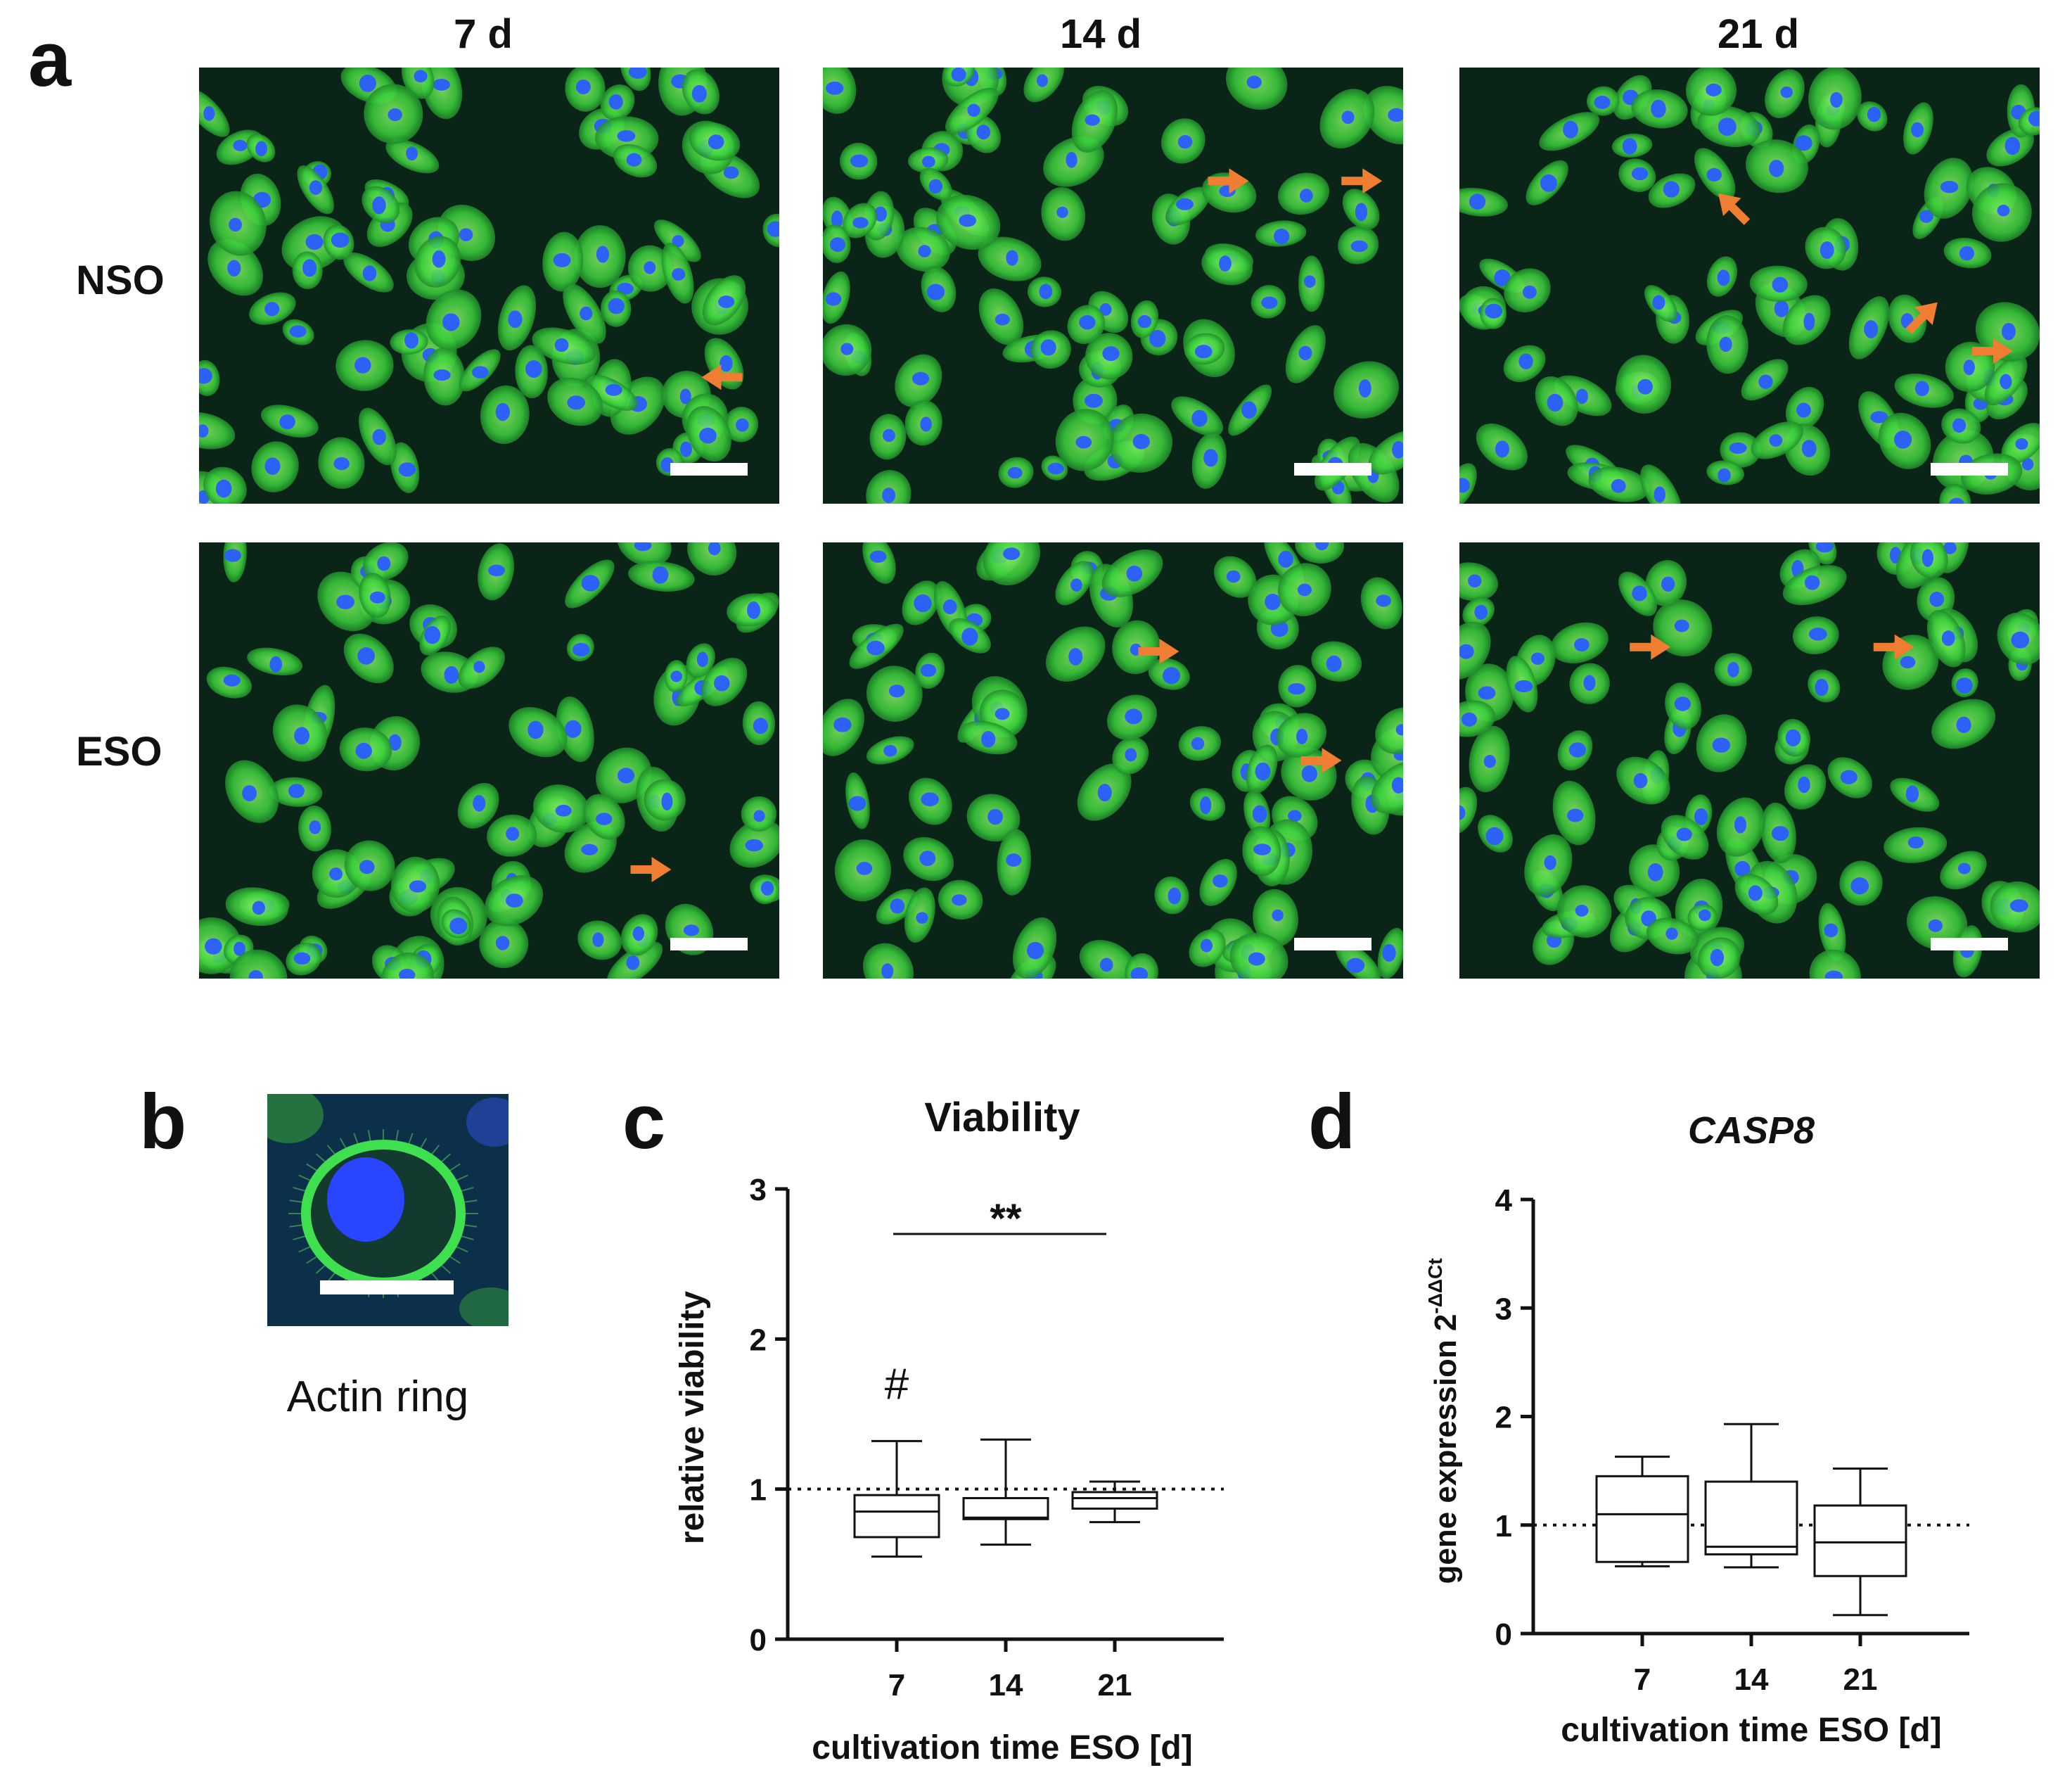  Describe the element at coordinates (388, 1210) in the screenshot. I see `micrograph-actin-ring` at that location.